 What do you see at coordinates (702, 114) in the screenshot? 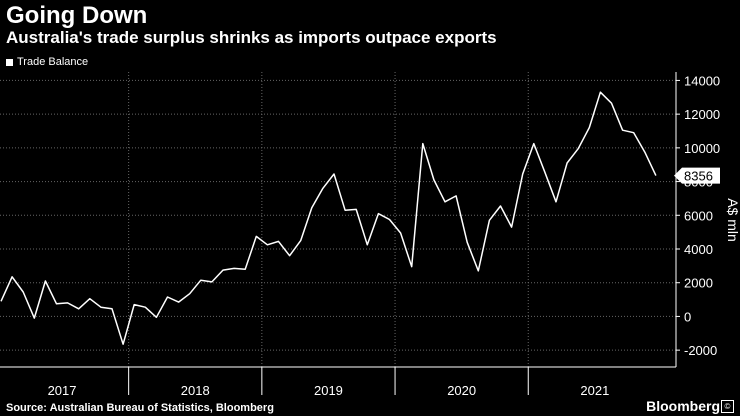
I see `y-tick-label: 12000` at bounding box center [702, 114].